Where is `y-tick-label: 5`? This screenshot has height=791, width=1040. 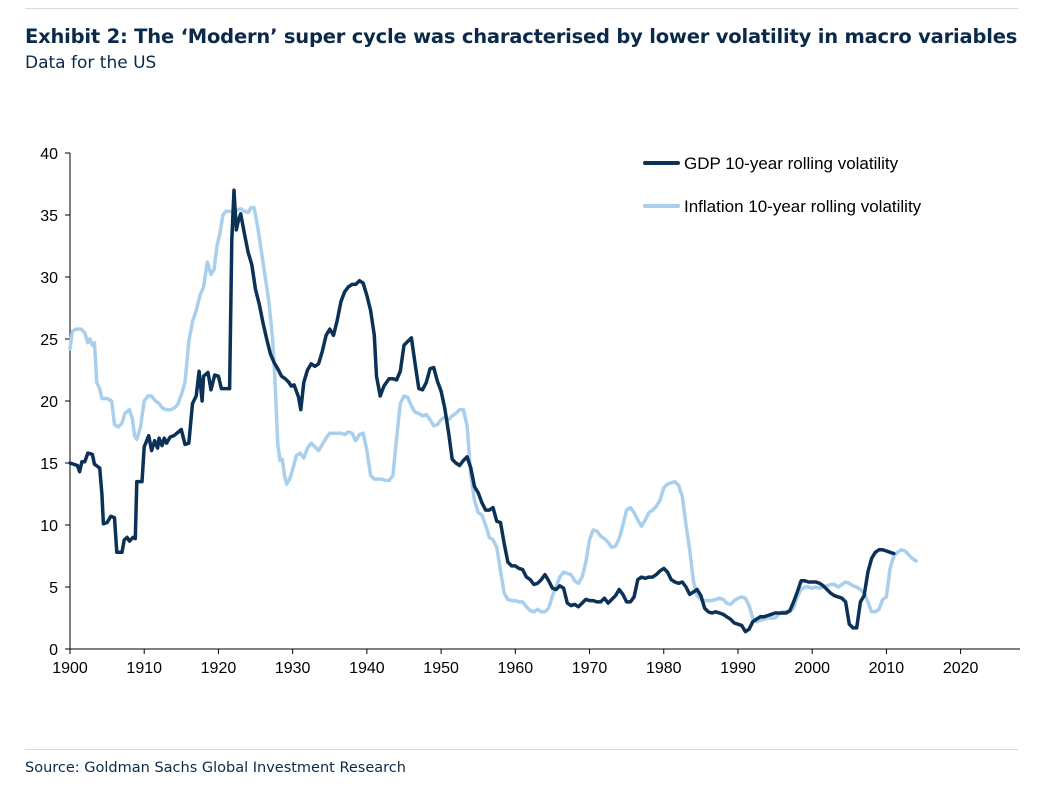
y-tick-label: 5 is located at coordinates (53, 588).